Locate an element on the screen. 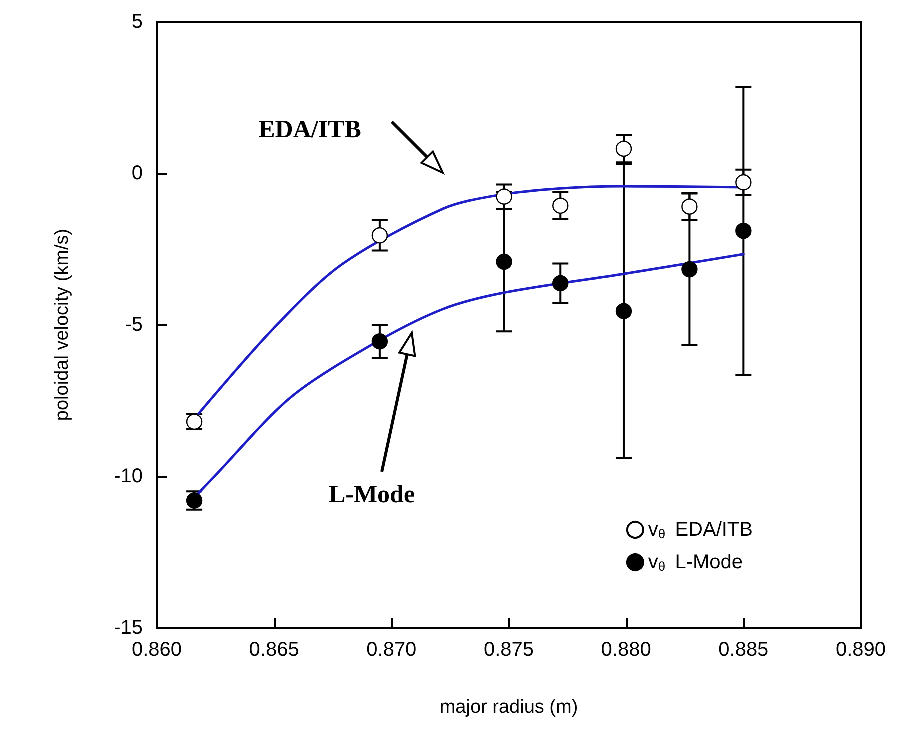 This screenshot has width=906, height=736. annotation: L-Mode is located at coordinates (372, 495).